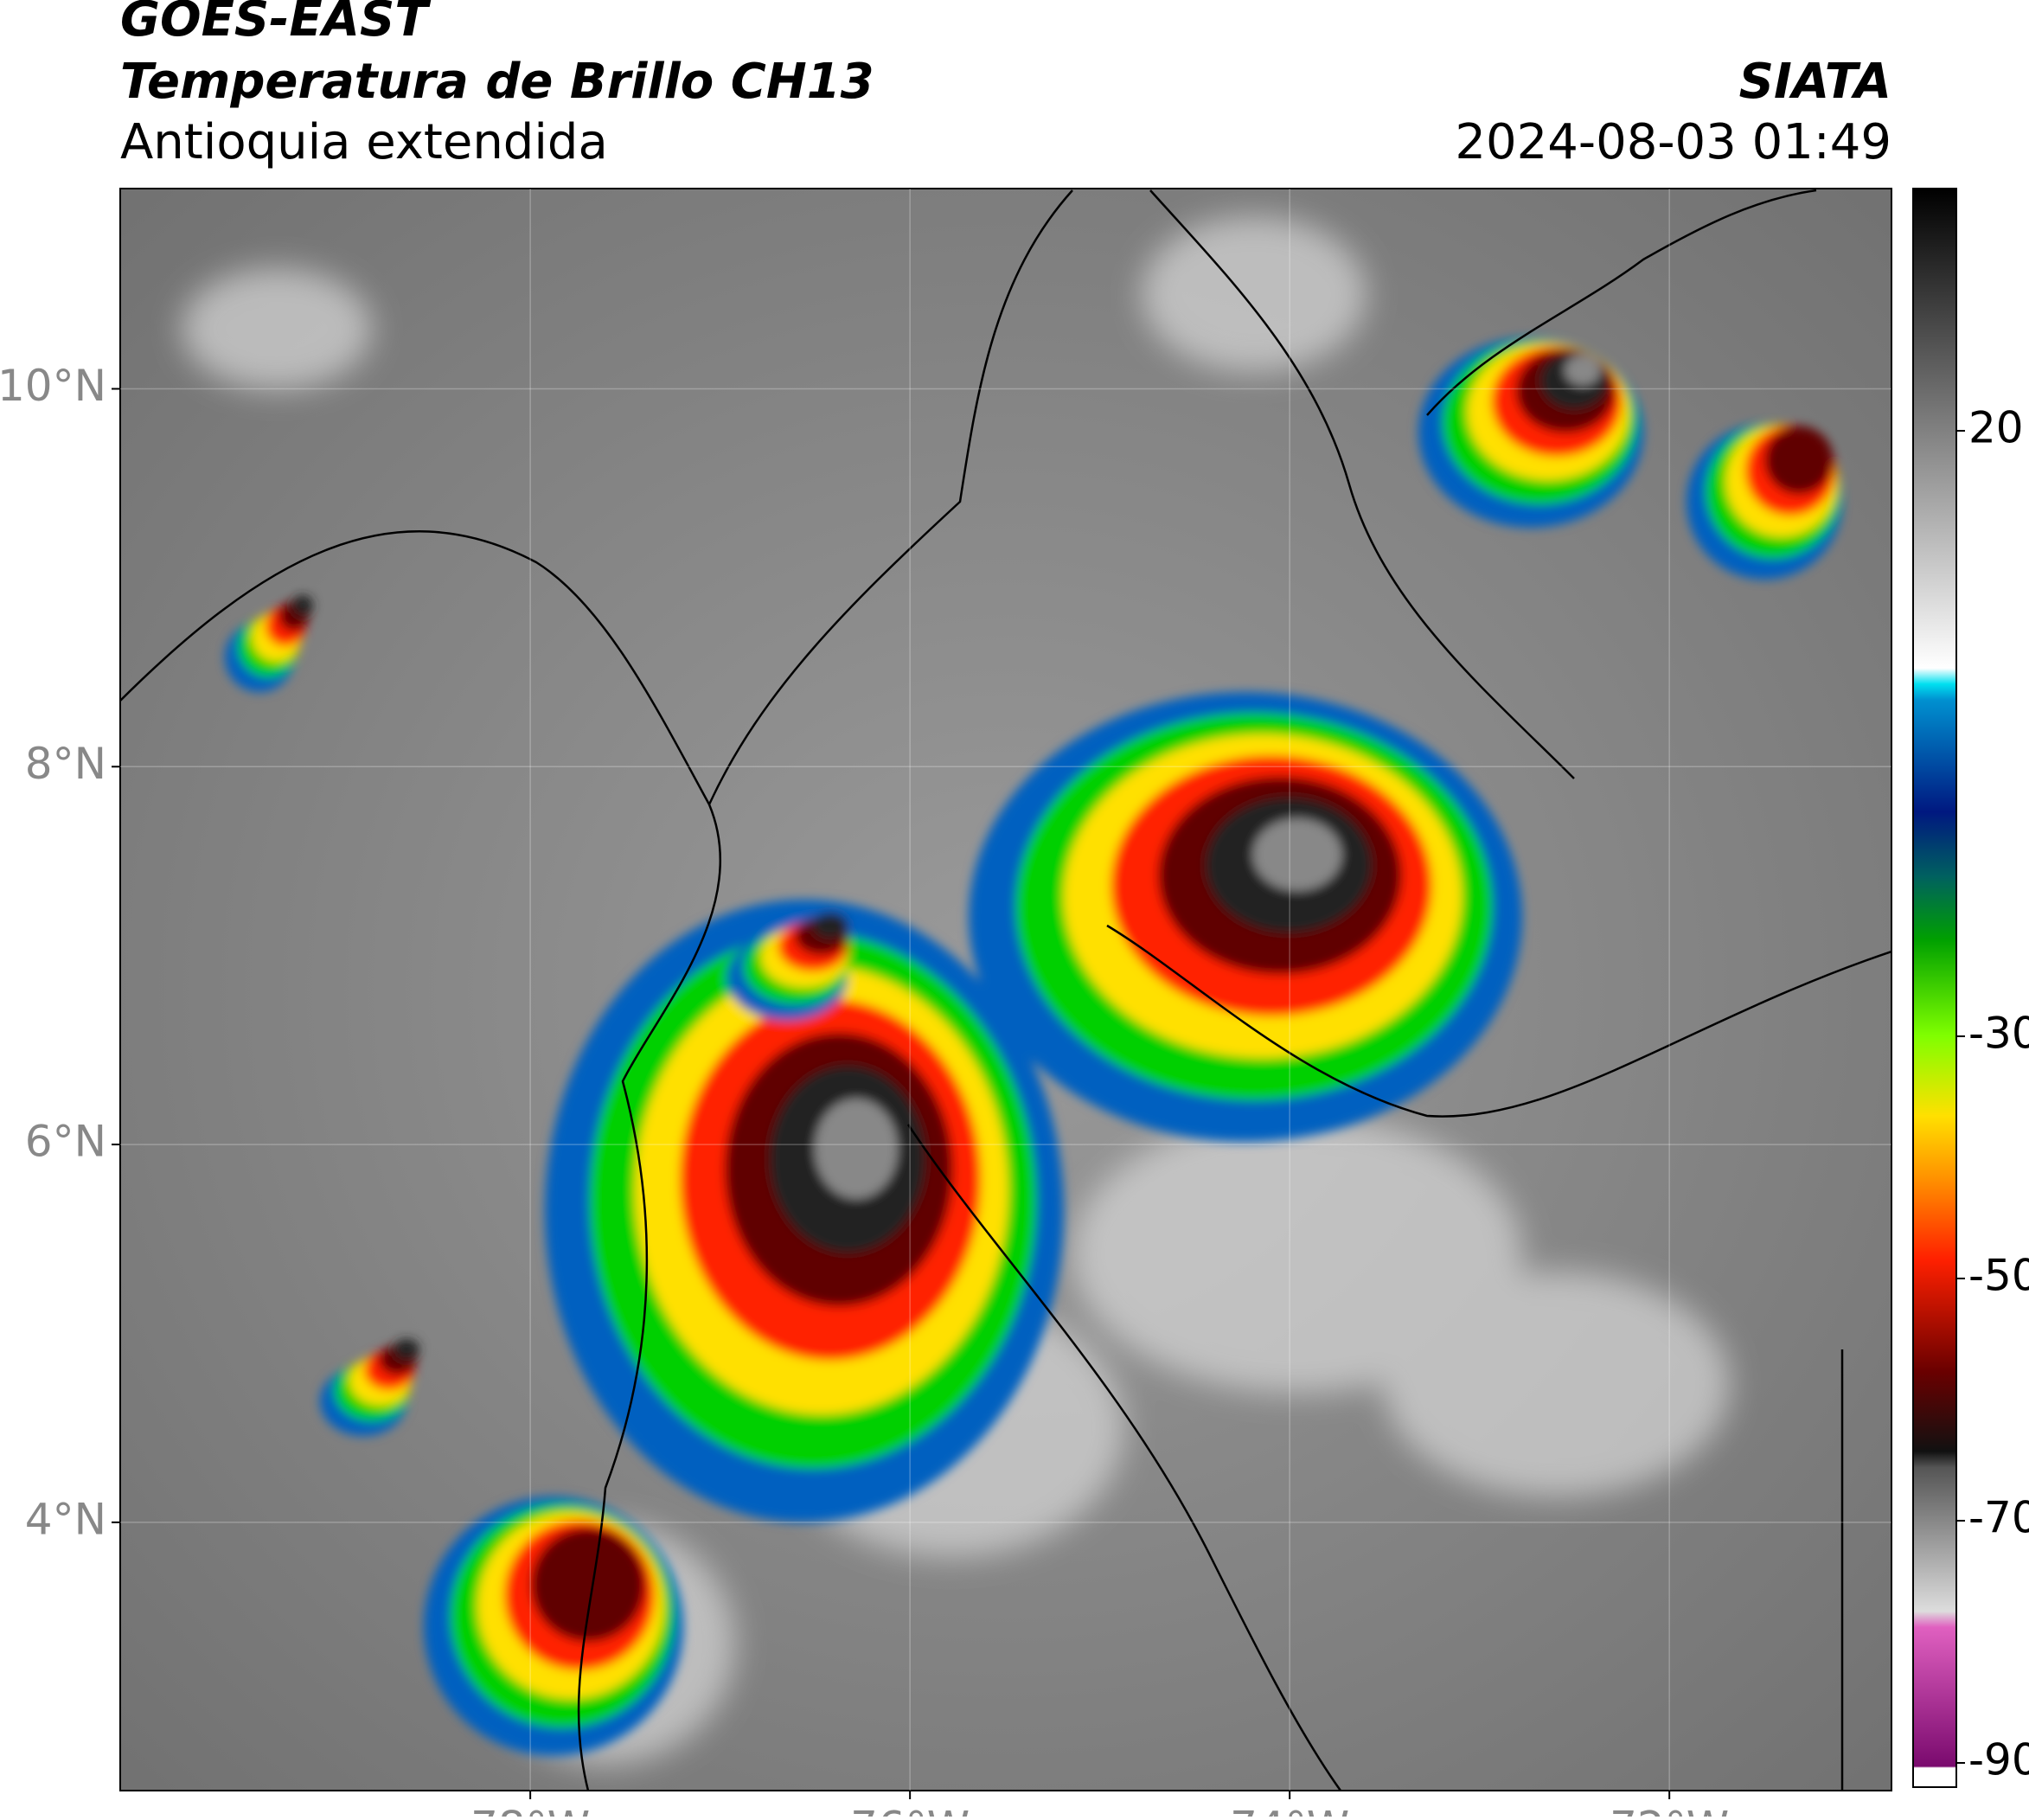 This screenshot has width=2029, height=1820. I want to click on timestamp: 2024-08-03 01:49, so click(1673, 142).